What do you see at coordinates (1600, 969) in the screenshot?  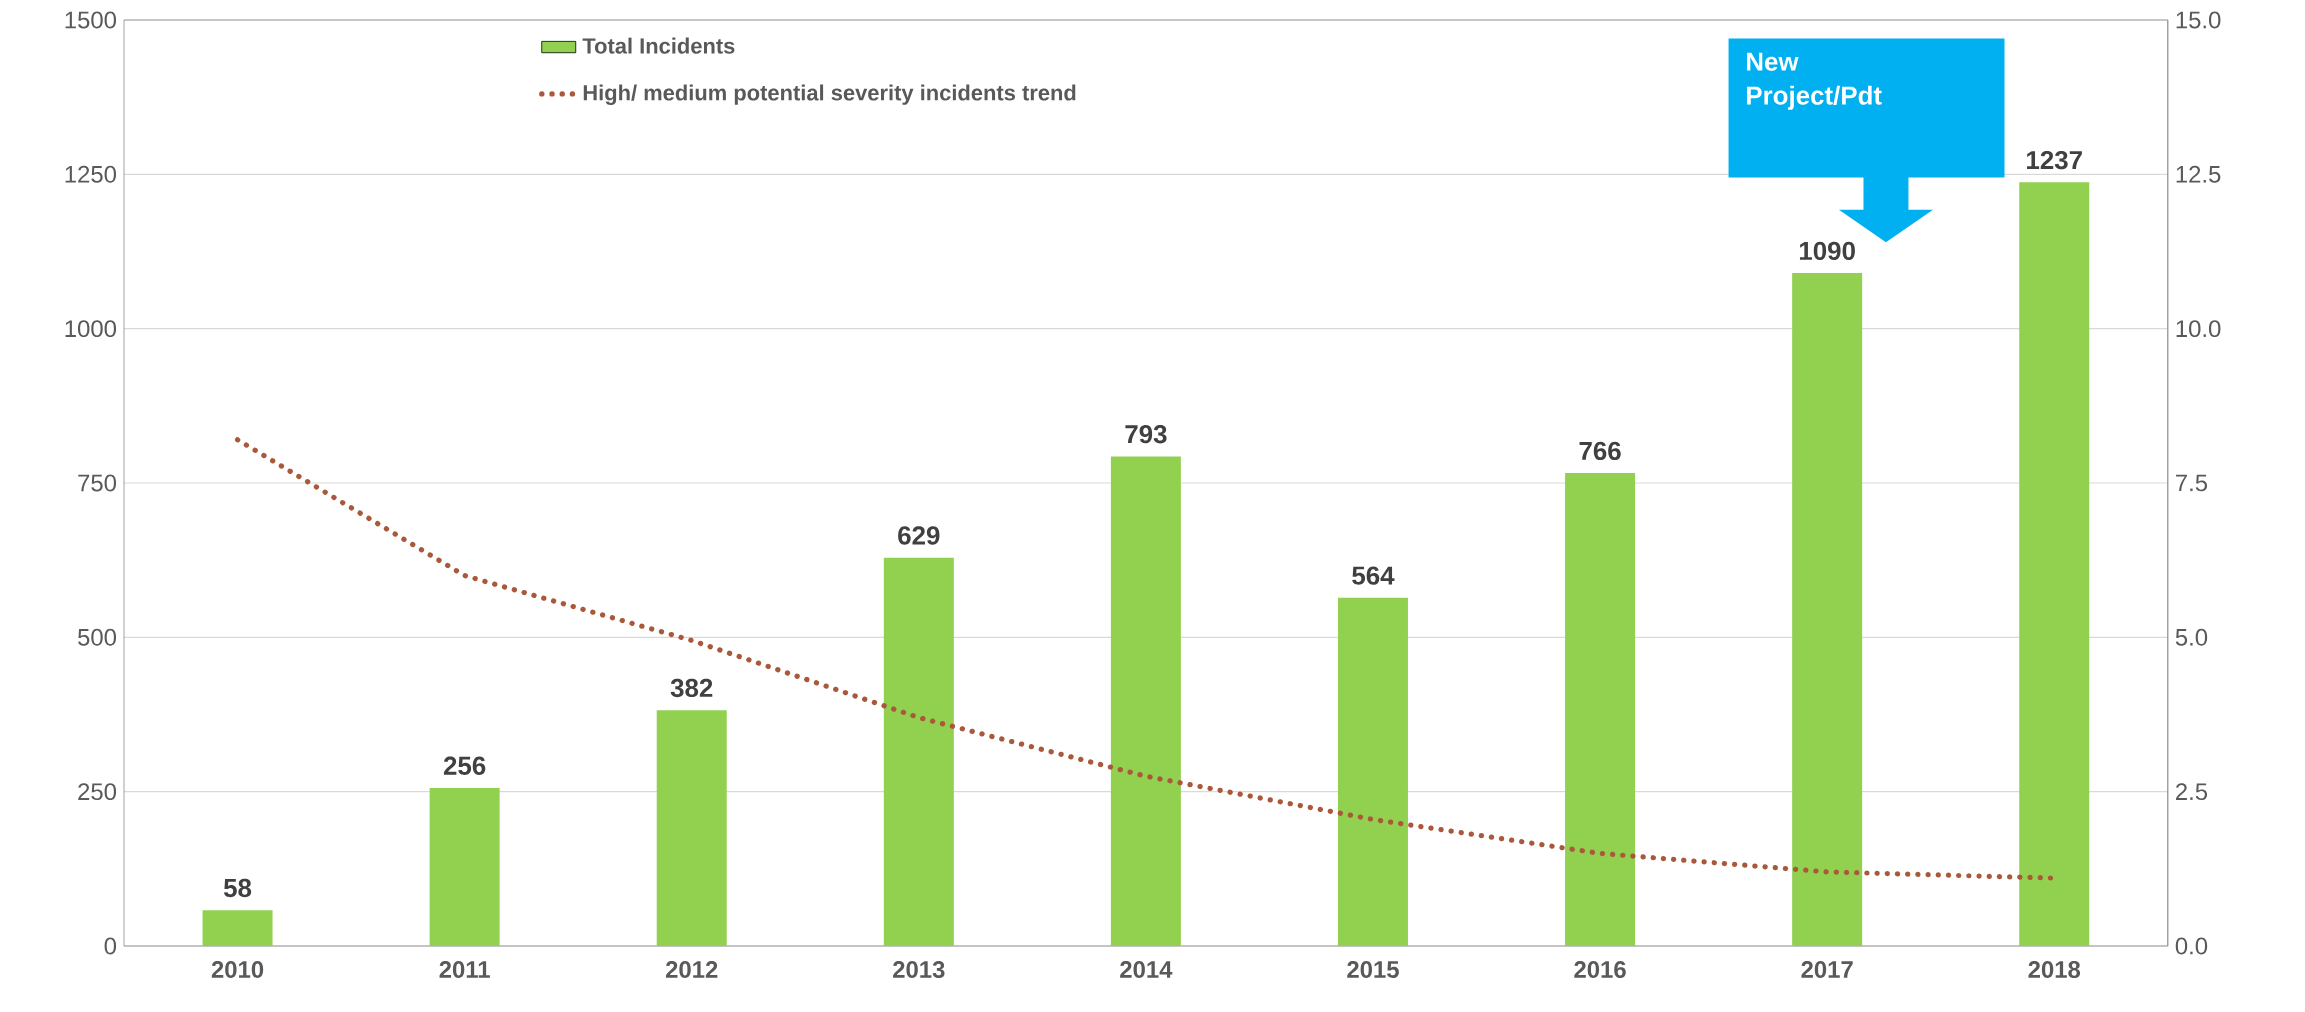 I see `x-tick-label: 2016` at bounding box center [1600, 969].